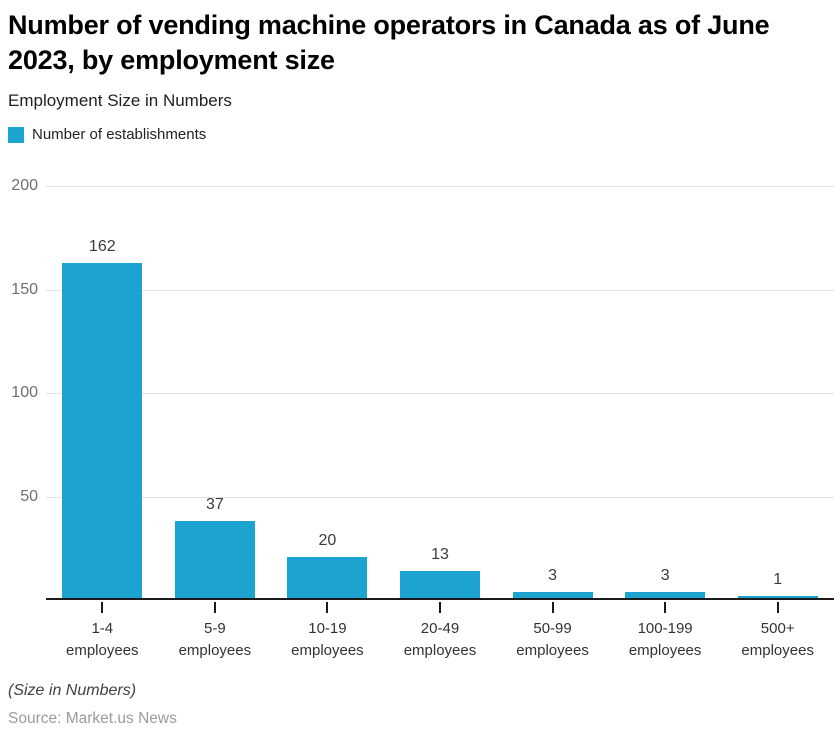 This screenshot has height=737, width=840. Describe the element at coordinates (24, 185) in the screenshot. I see `y-tick-label-200: 200` at that location.